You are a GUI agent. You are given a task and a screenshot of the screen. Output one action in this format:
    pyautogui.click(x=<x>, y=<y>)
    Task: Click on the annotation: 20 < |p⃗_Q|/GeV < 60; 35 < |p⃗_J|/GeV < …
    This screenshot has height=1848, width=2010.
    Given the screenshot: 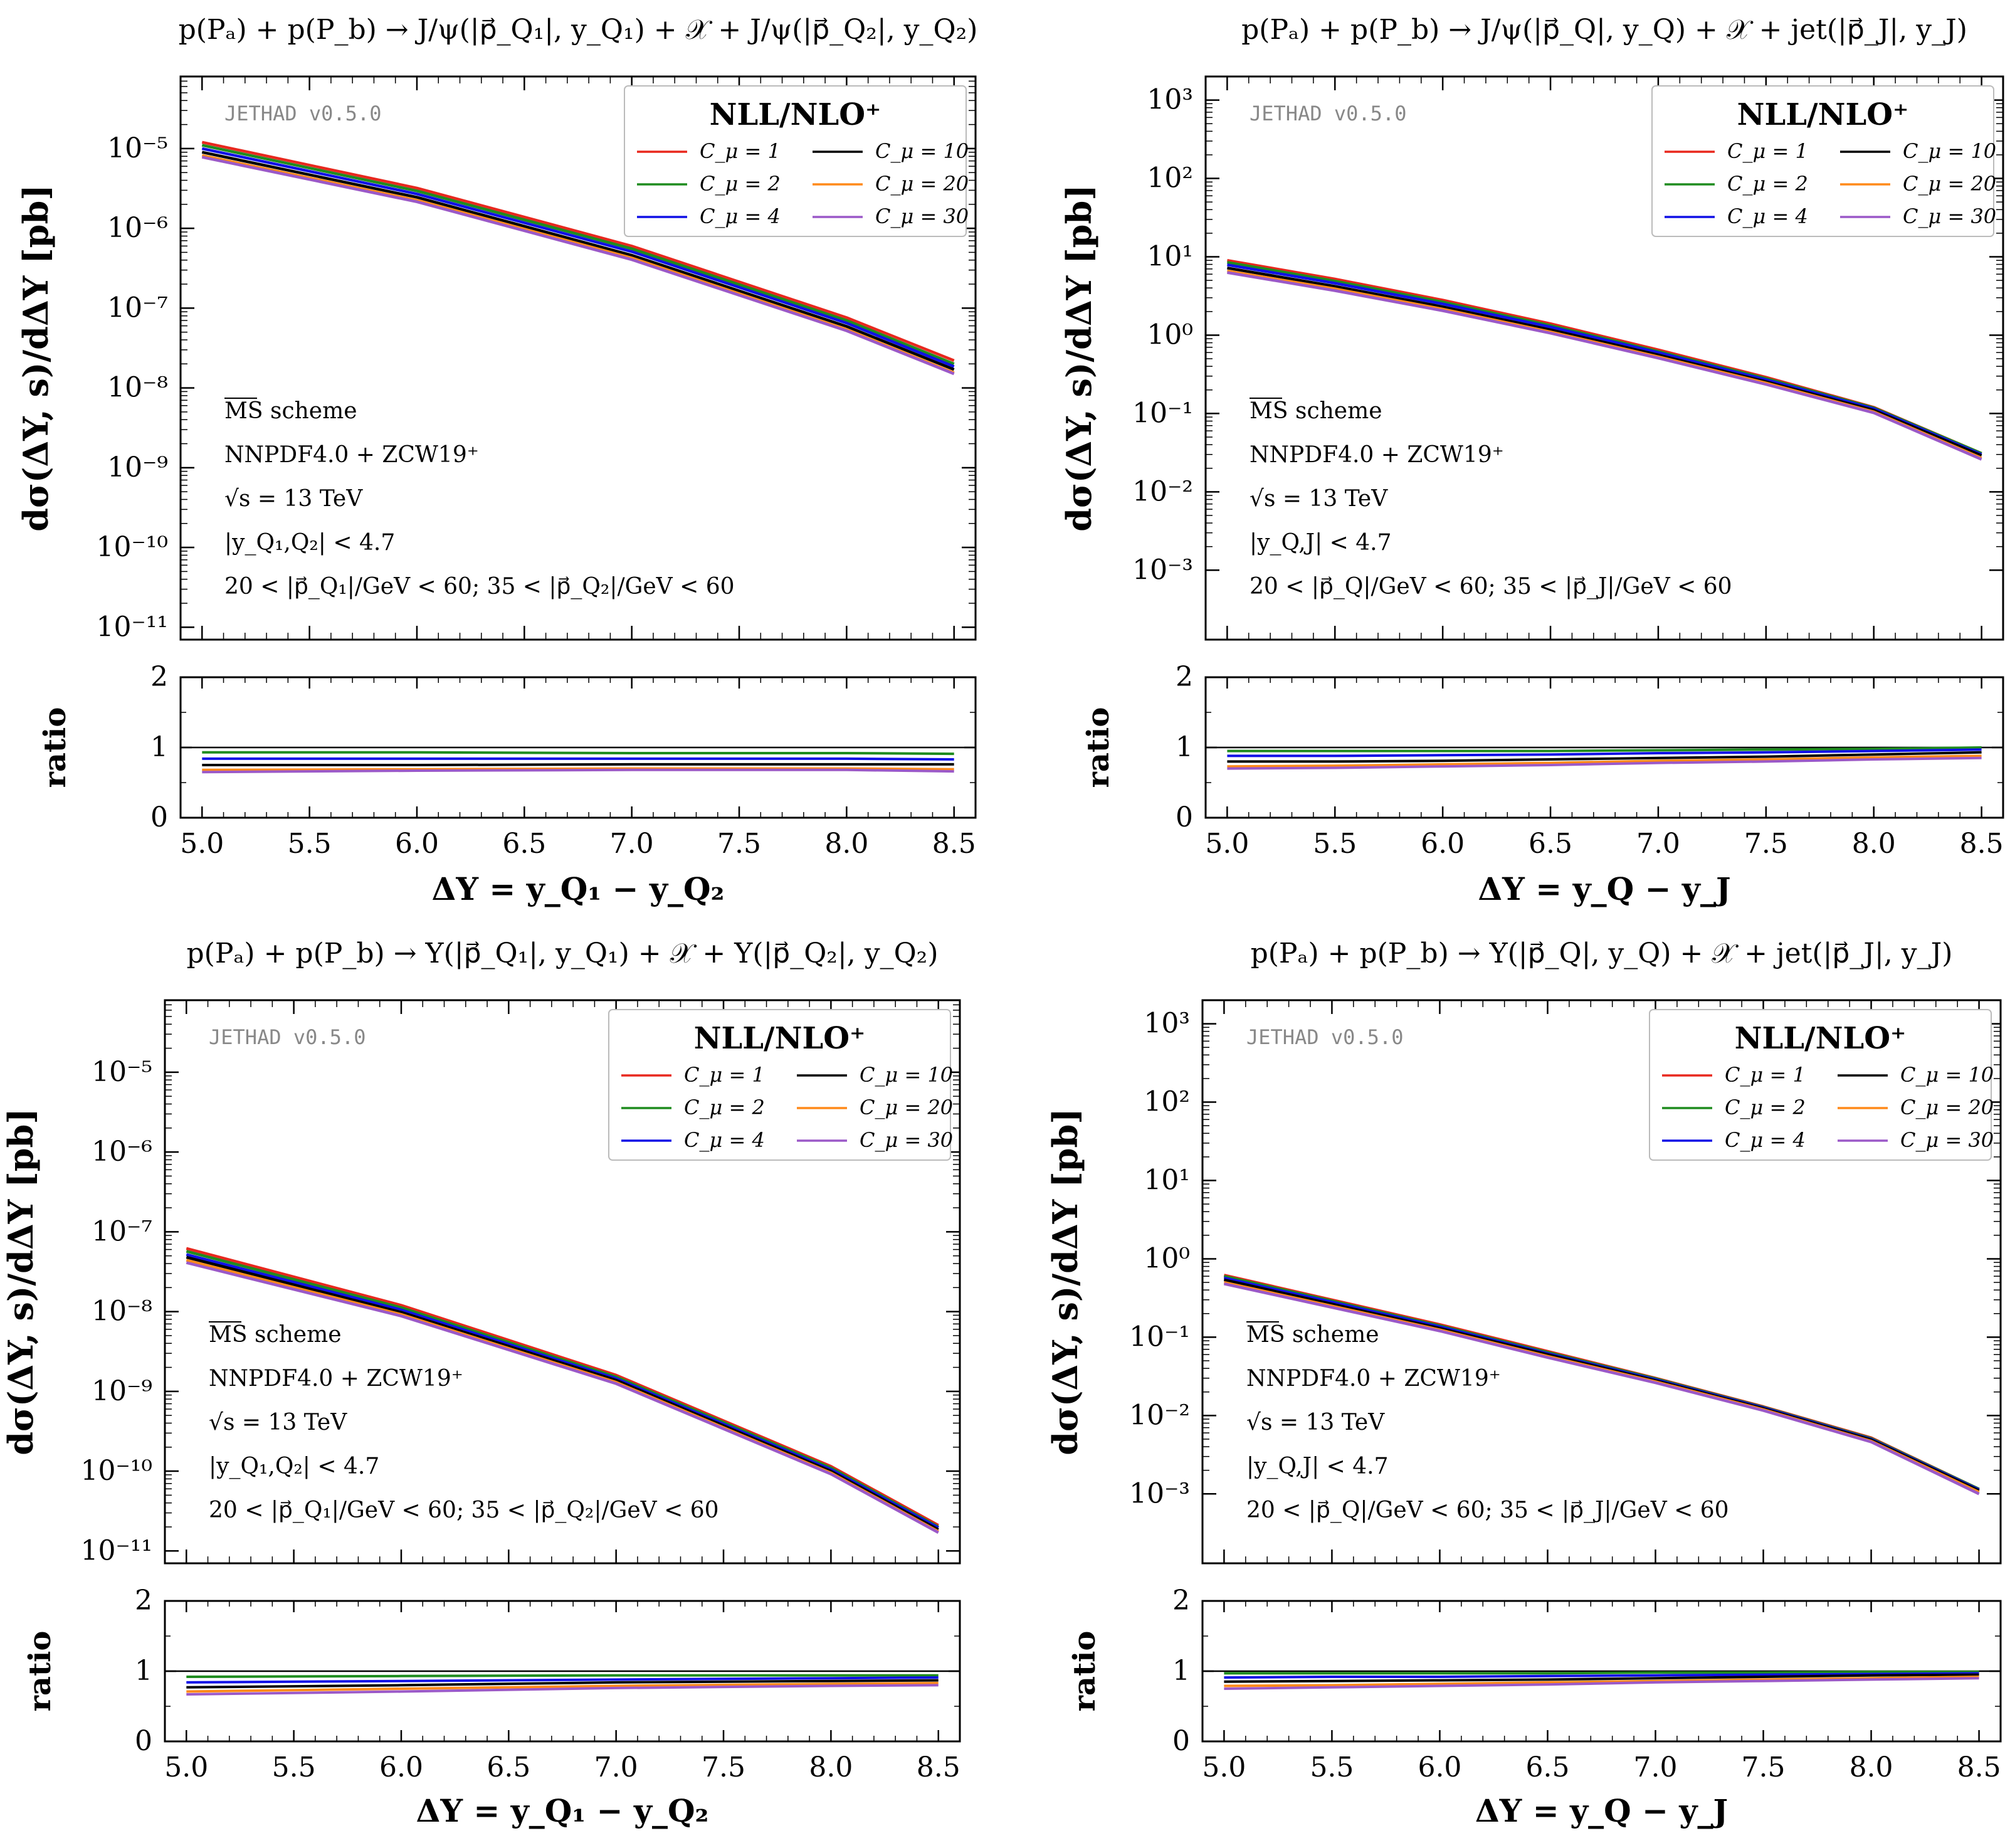 What is the action you would take?
    pyautogui.click(x=1491, y=586)
    